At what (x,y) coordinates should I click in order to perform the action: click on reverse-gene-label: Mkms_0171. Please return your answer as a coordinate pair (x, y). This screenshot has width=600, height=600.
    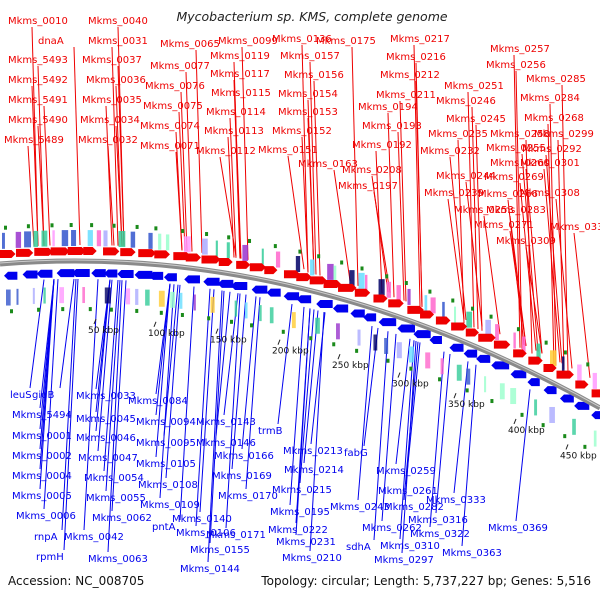
    Looking at the image, I should click on (236, 535).